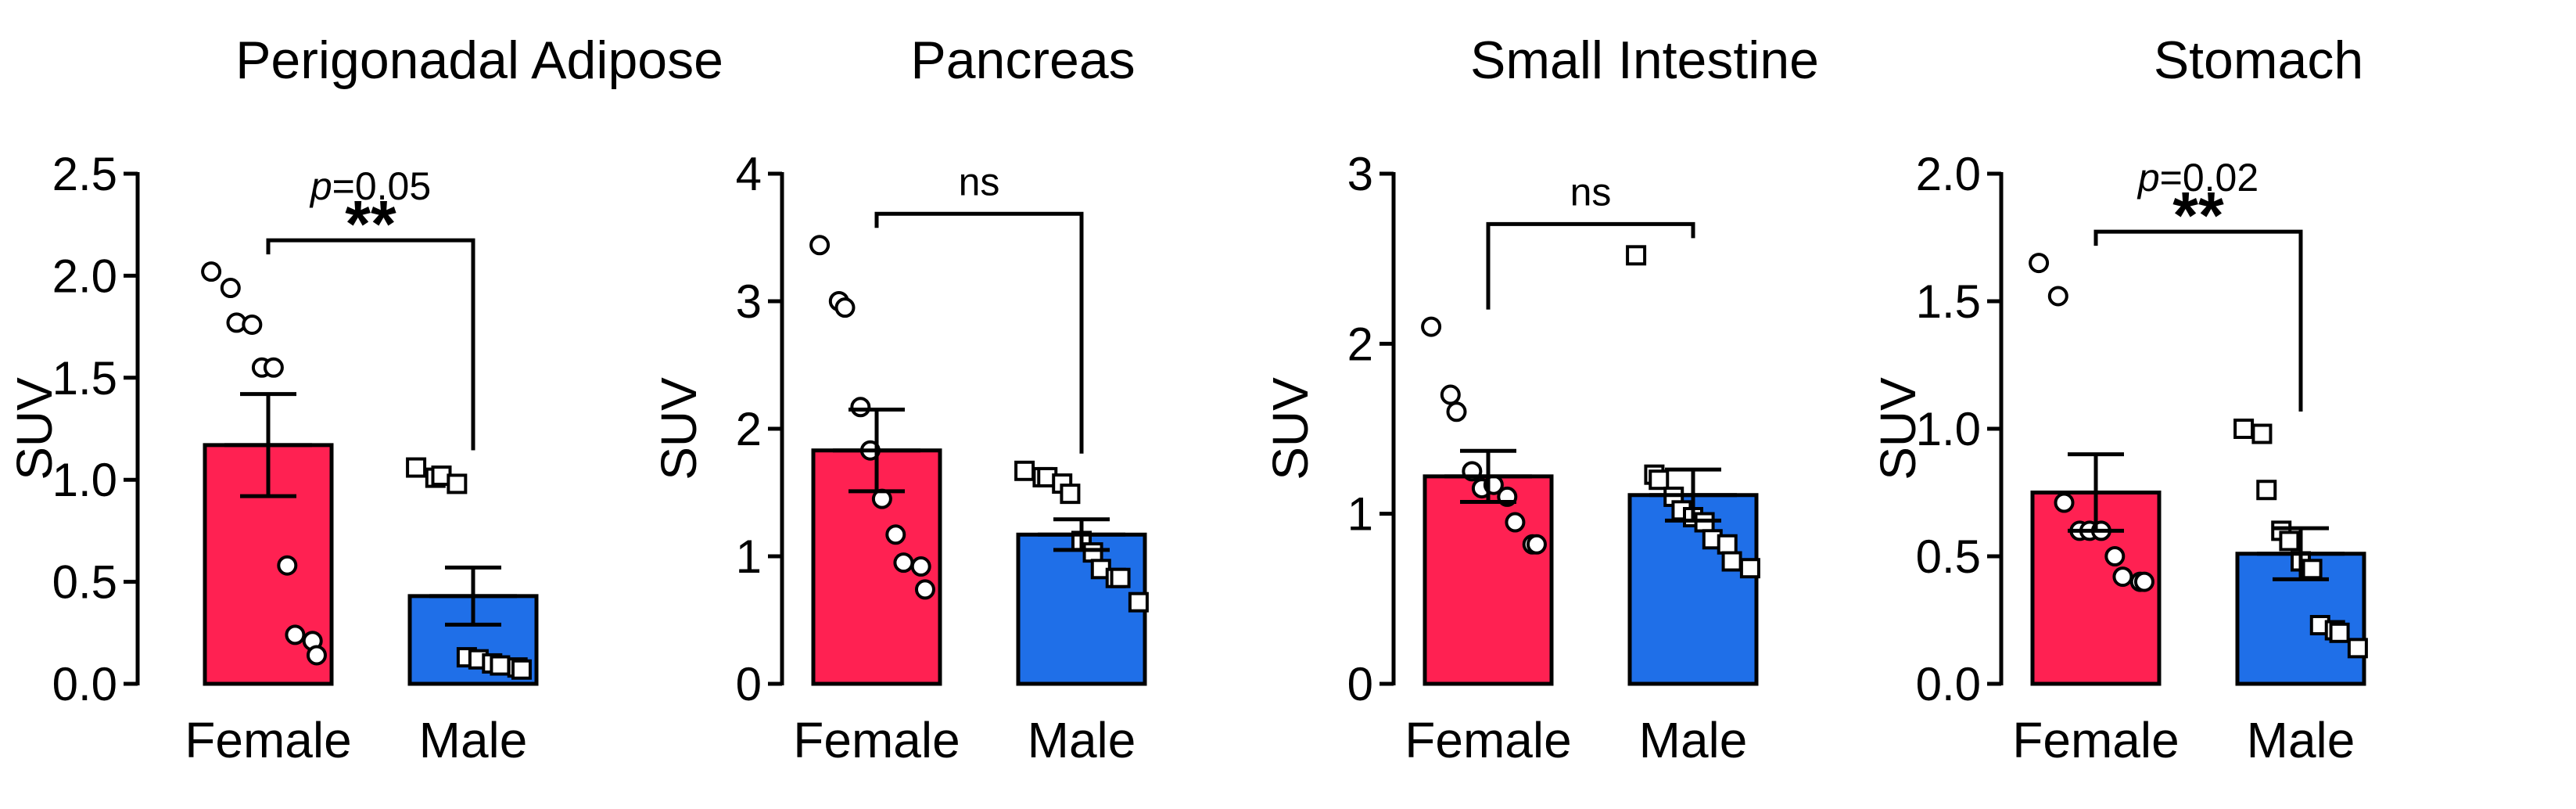  I want to click on y-tick-label: 2.5, so click(84, 174).